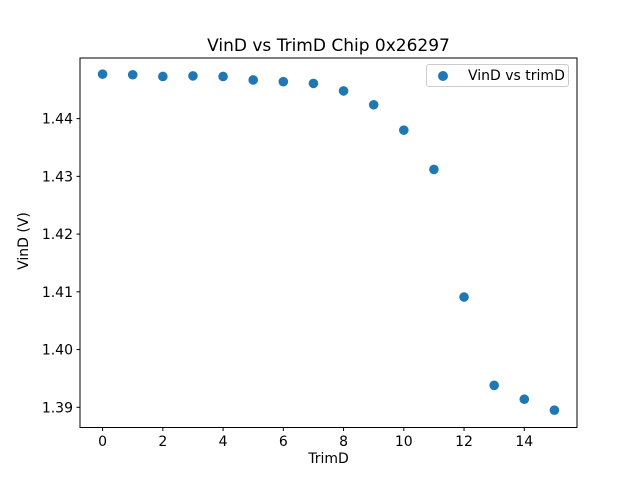  I want to click on y-tick-label: 1.39, so click(57, 408).